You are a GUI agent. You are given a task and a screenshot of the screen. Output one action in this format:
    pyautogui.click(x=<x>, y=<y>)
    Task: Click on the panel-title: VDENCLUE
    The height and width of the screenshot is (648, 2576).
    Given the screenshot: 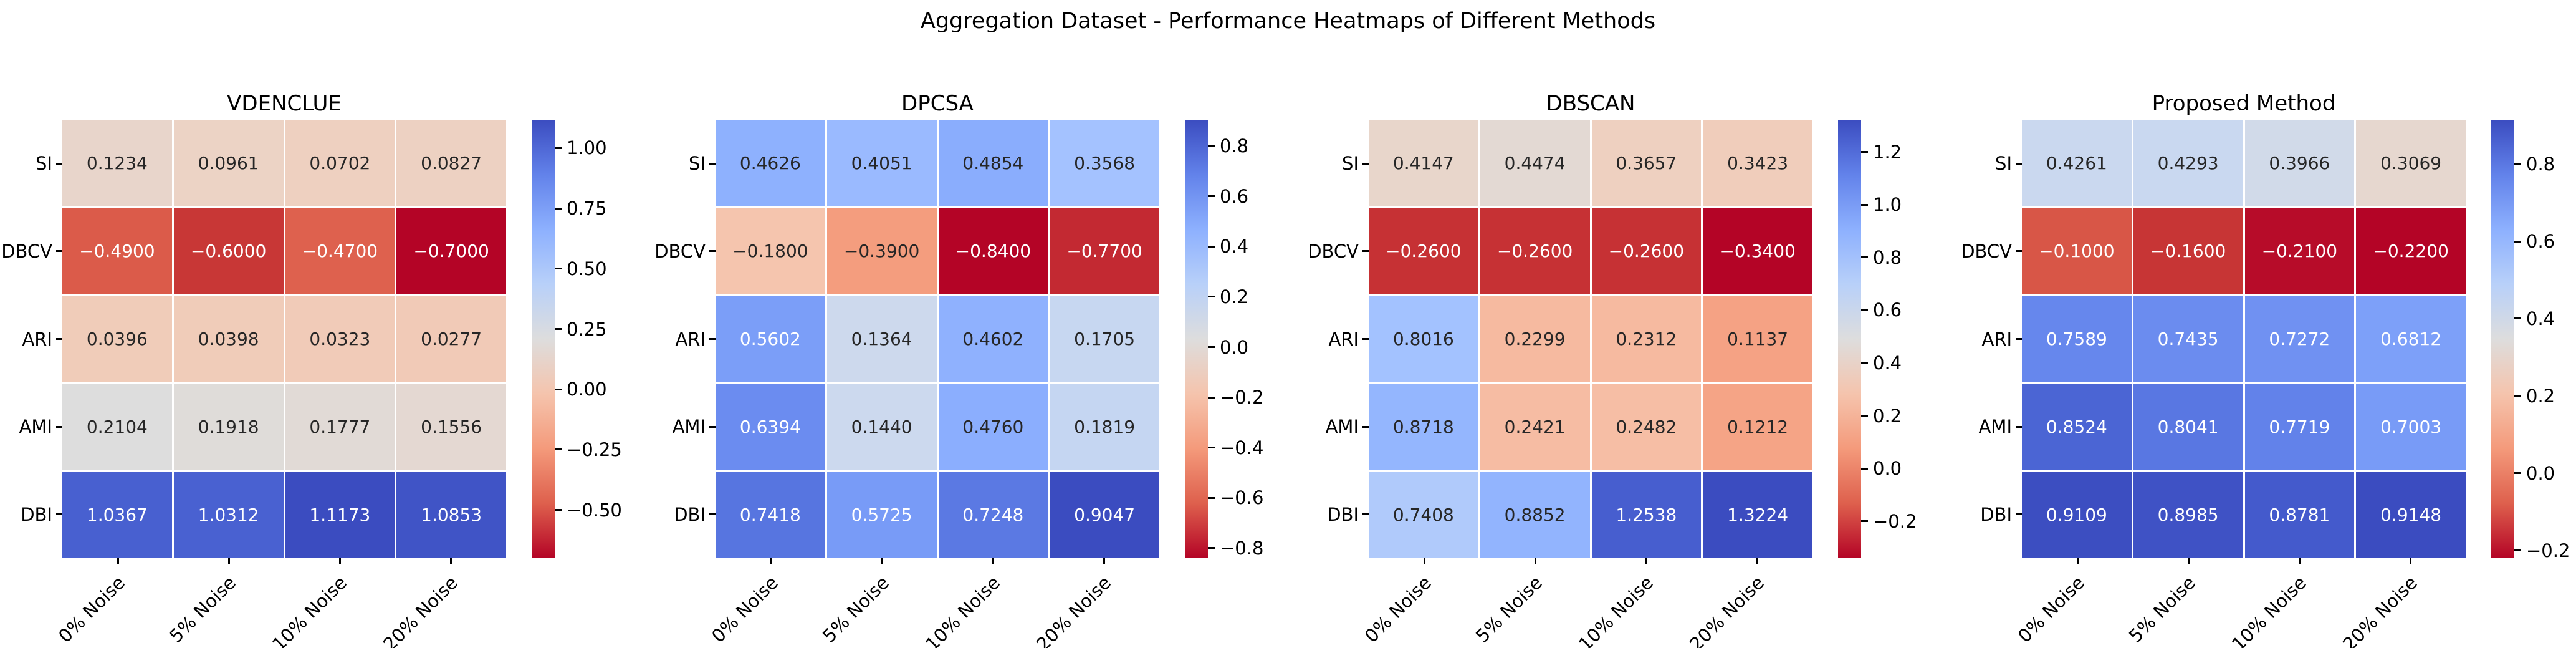 What is the action you would take?
    pyautogui.click(x=284, y=103)
    